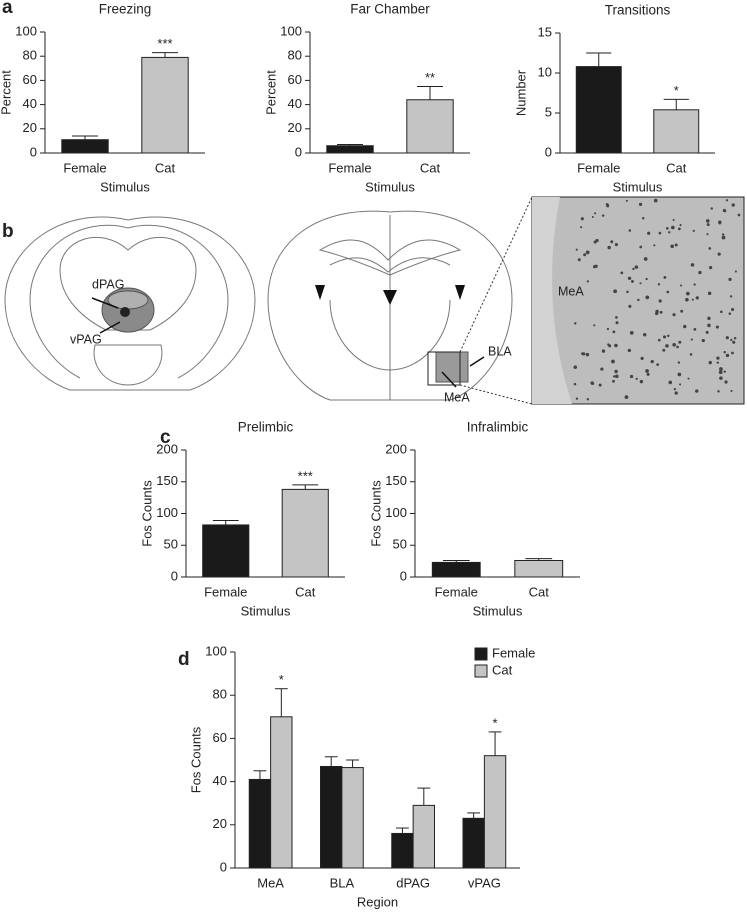  Describe the element at coordinates (495, 722) in the screenshot. I see `significance: *` at that location.